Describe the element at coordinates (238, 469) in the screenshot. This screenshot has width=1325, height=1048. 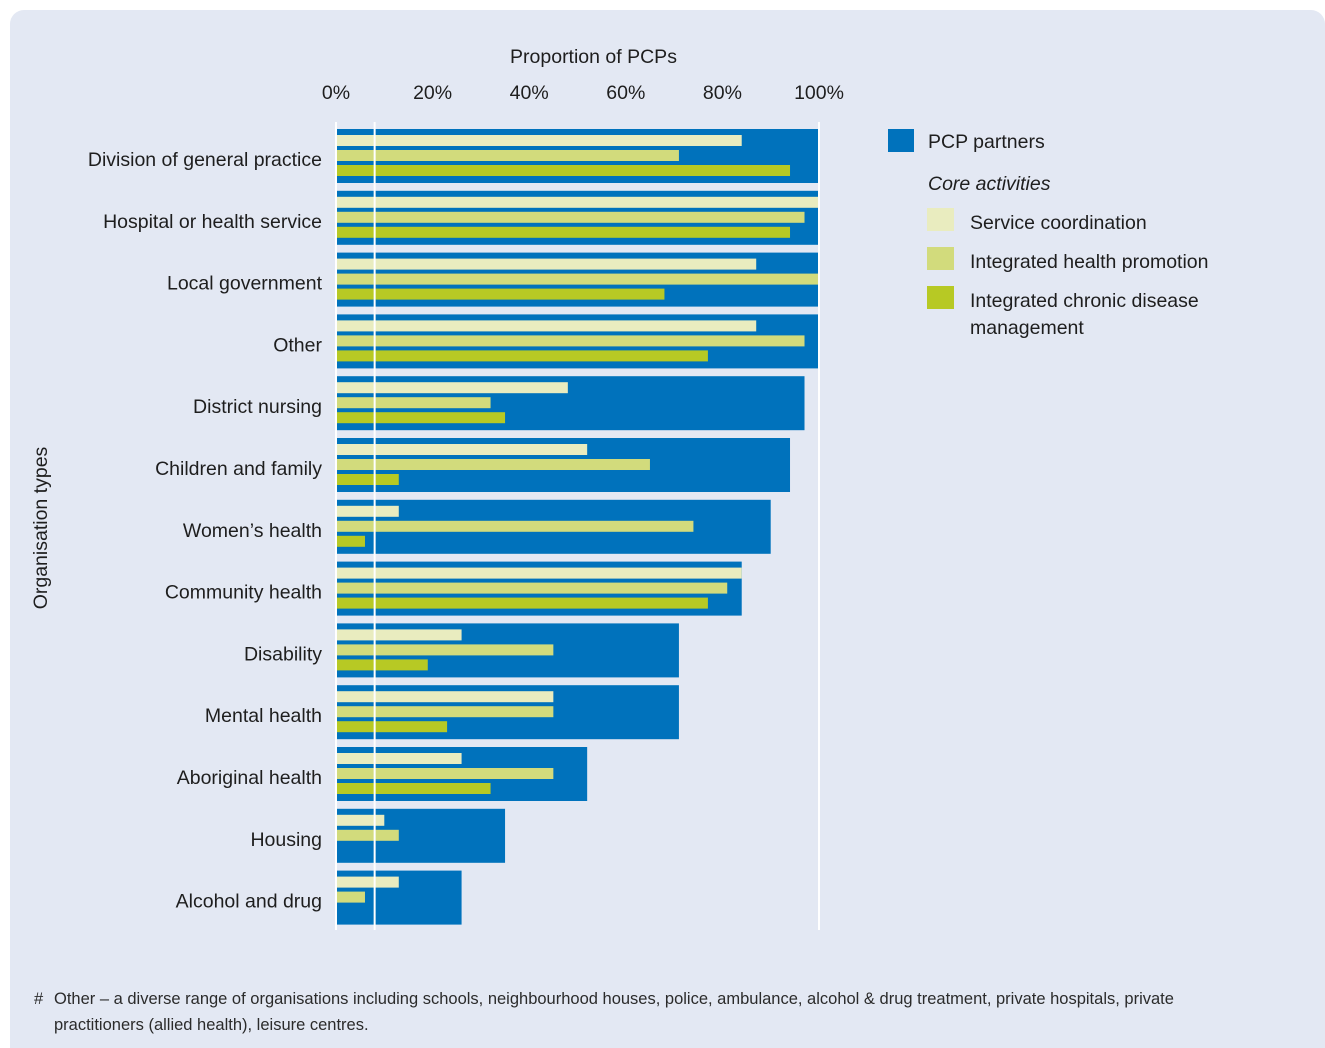
I see `category-label-children-and-family: Children and family` at that location.